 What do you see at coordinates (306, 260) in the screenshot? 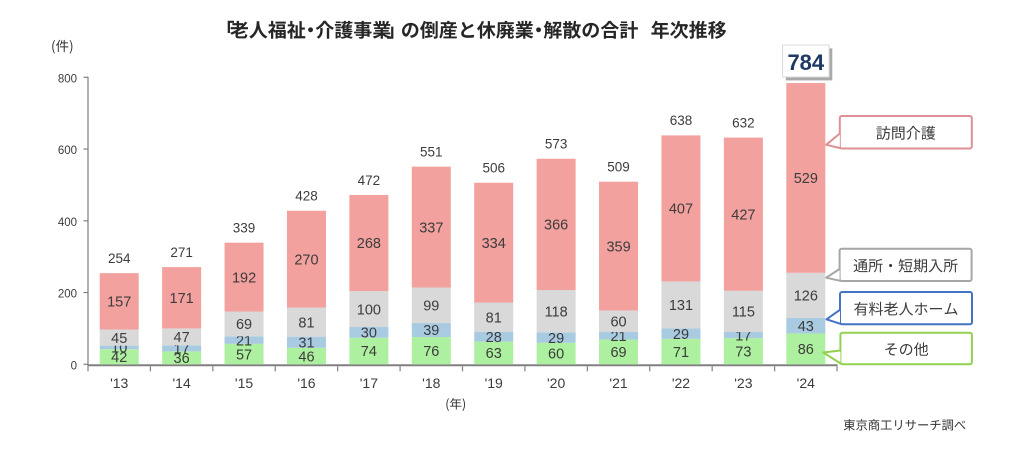
I see `svg-text: 270` at bounding box center [306, 260].